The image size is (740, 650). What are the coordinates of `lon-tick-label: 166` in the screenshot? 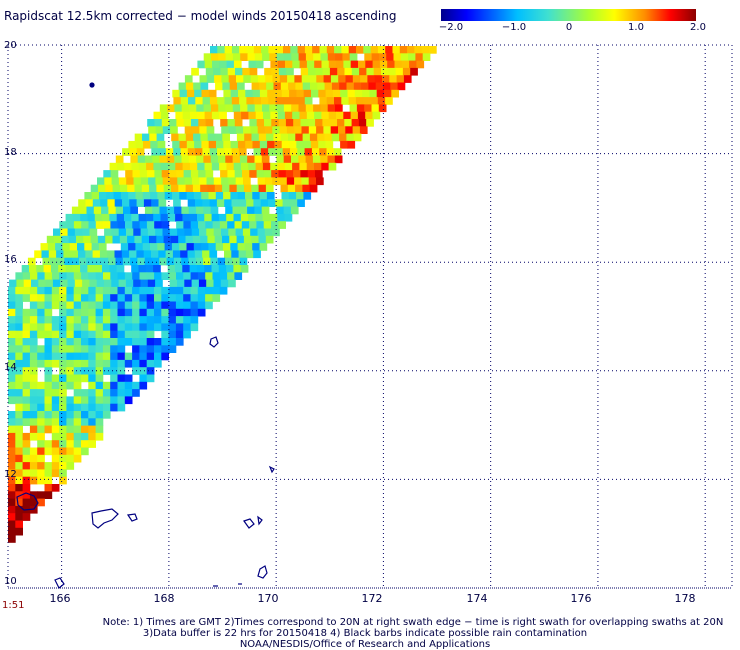 It's located at (60, 598).